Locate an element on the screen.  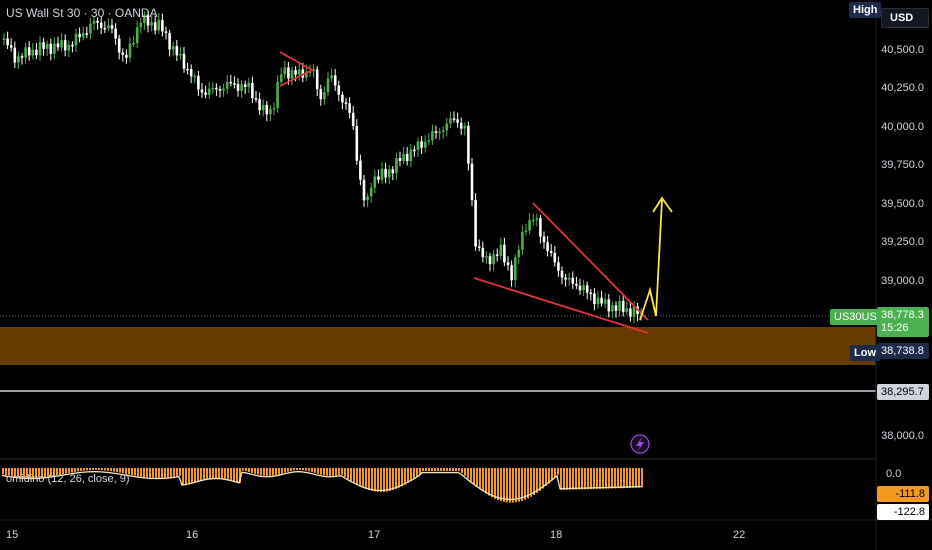
triangle-pattern-top is located at coordinates (296, 69).